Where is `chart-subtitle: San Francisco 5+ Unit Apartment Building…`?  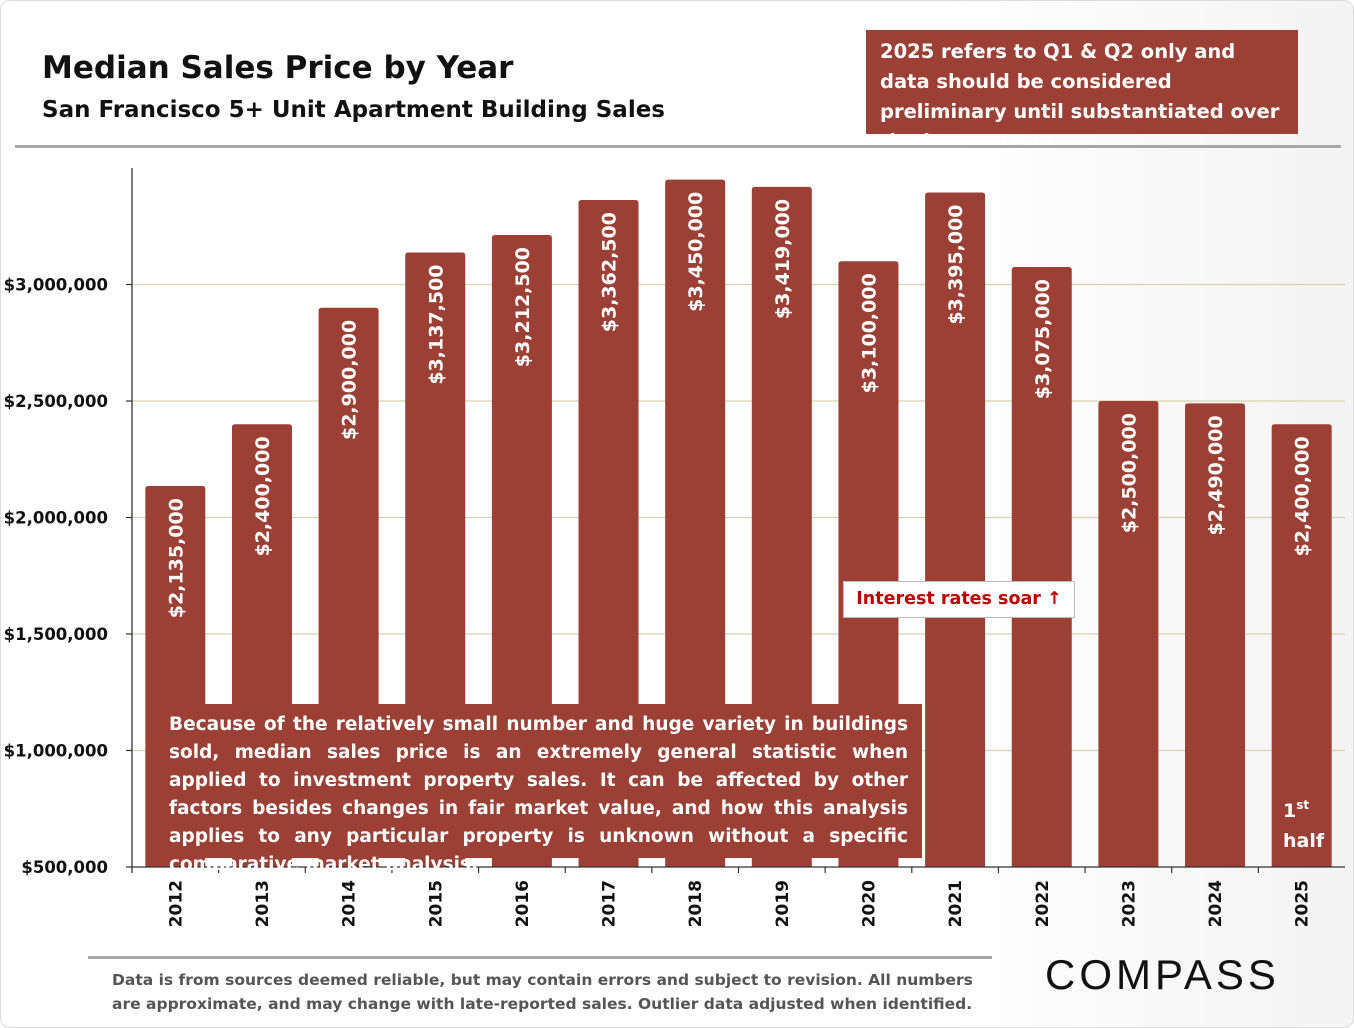 chart-subtitle: San Francisco 5+ Unit Apartment Building… is located at coordinates (353, 110).